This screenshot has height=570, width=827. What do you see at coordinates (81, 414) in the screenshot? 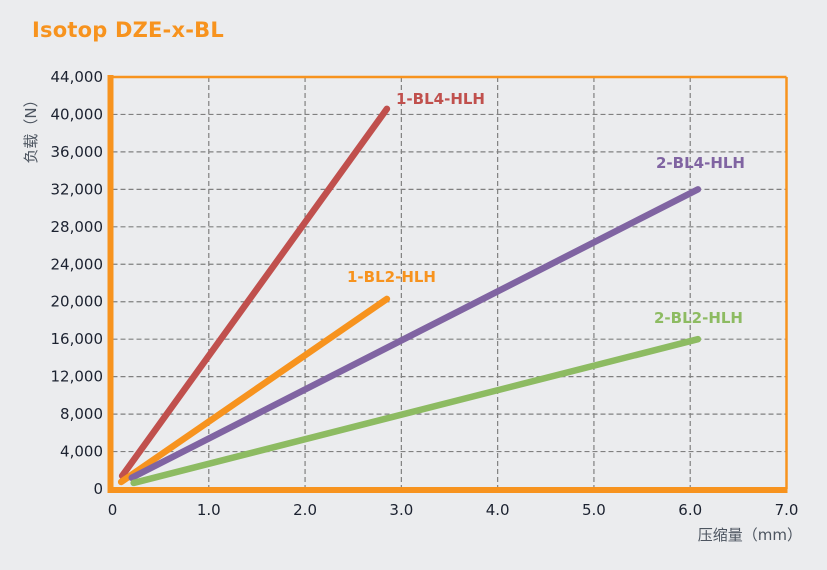
I see `y-tick-label: 8,000` at bounding box center [81, 414].